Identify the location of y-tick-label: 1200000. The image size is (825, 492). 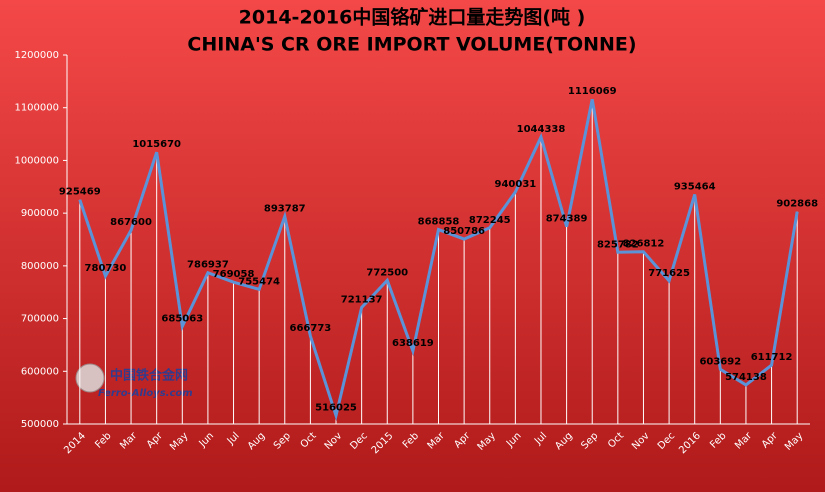
(36, 55).